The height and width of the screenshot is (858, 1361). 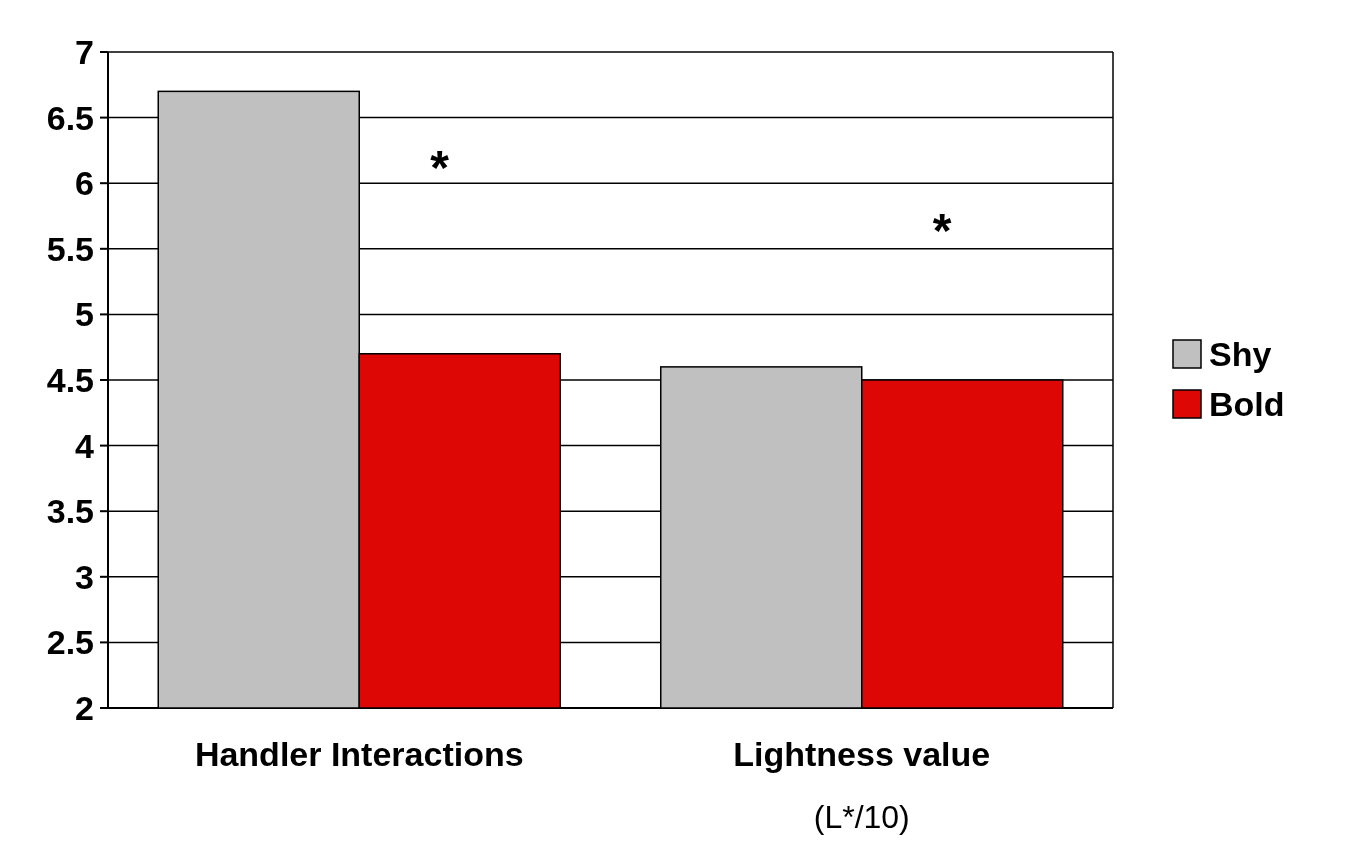 What do you see at coordinates (84, 183) in the screenshot?
I see `y-tick-label: 6` at bounding box center [84, 183].